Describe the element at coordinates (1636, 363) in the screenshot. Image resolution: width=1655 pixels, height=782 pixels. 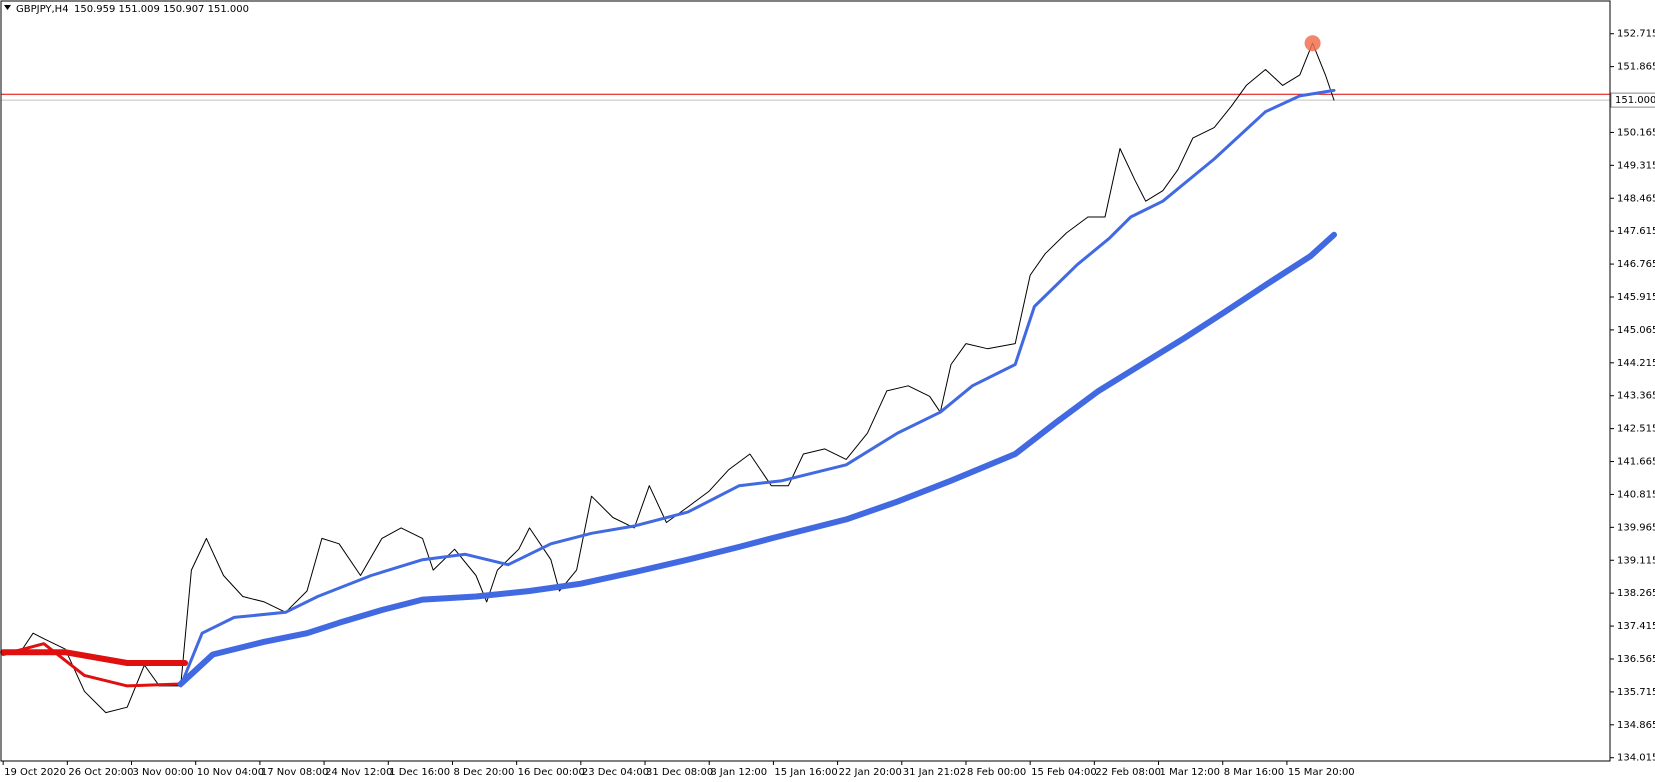
I see `y-tick-label: 144.215` at that location.